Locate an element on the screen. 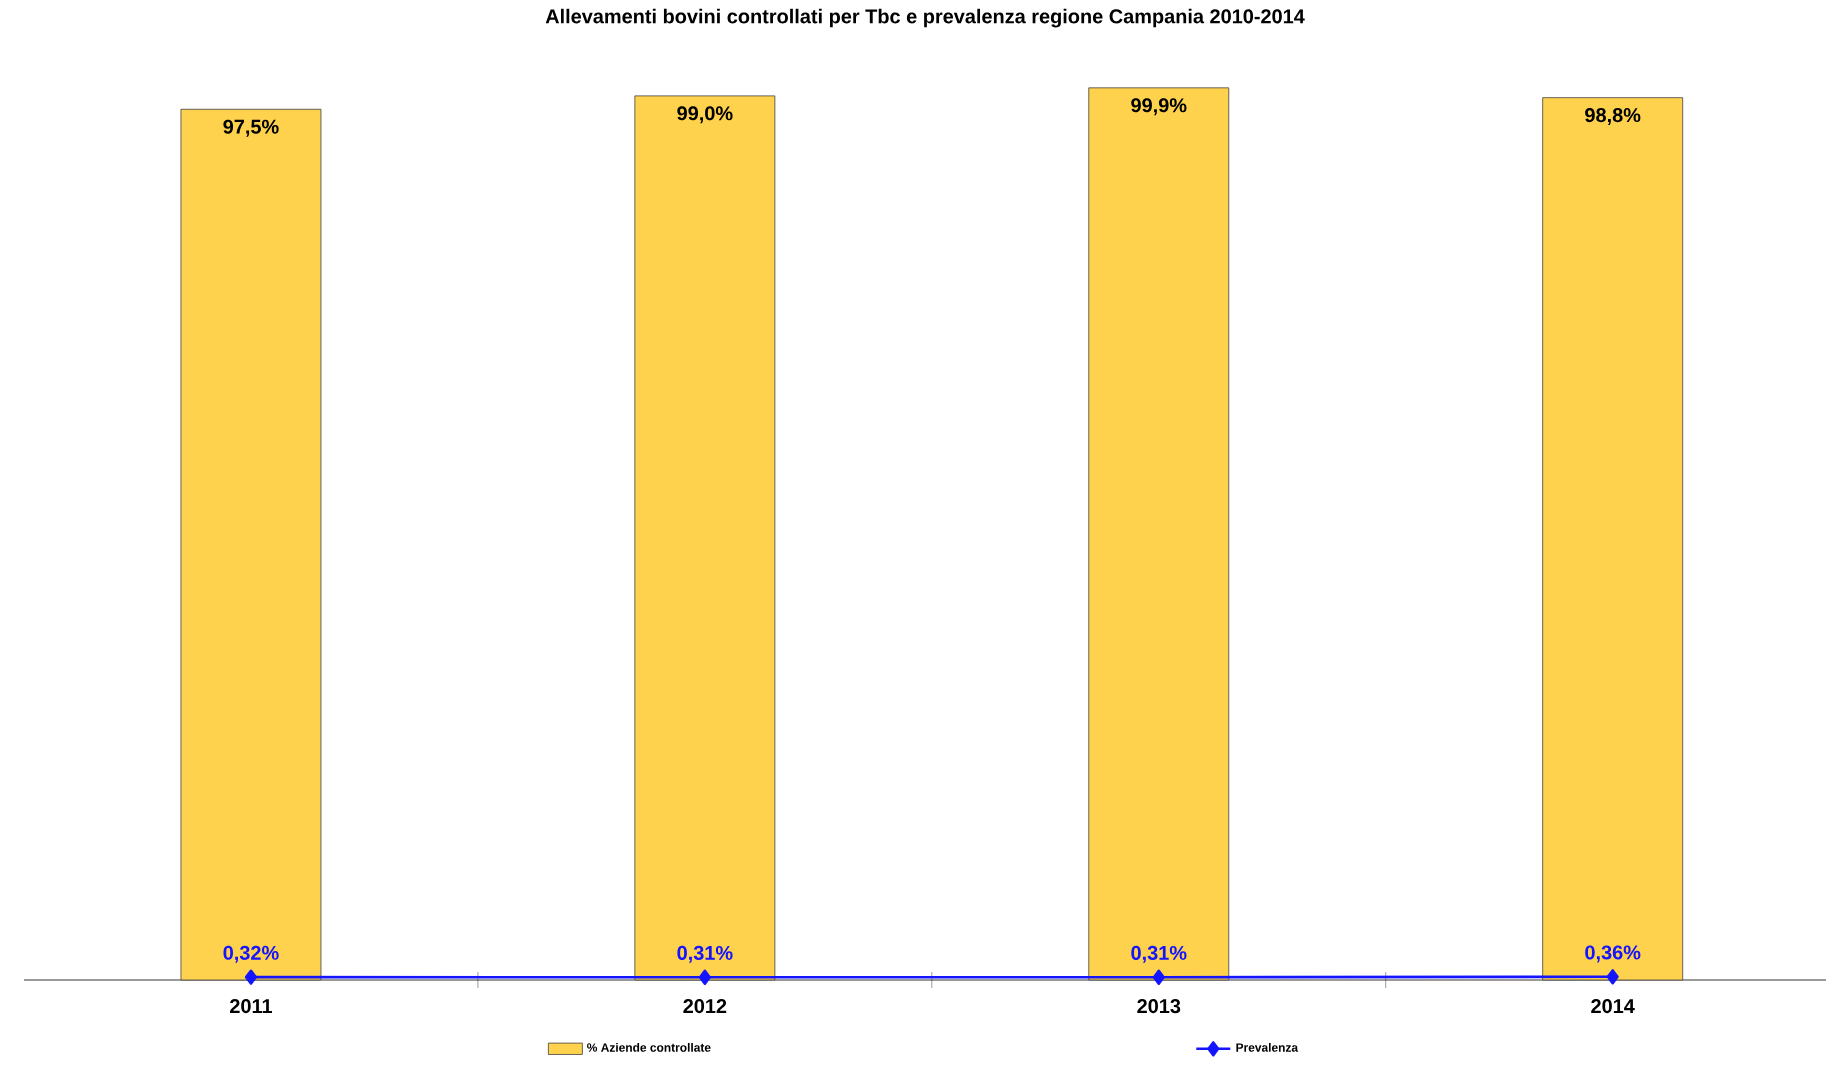  data-label: 99,9% is located at coordinates (1159, 107).